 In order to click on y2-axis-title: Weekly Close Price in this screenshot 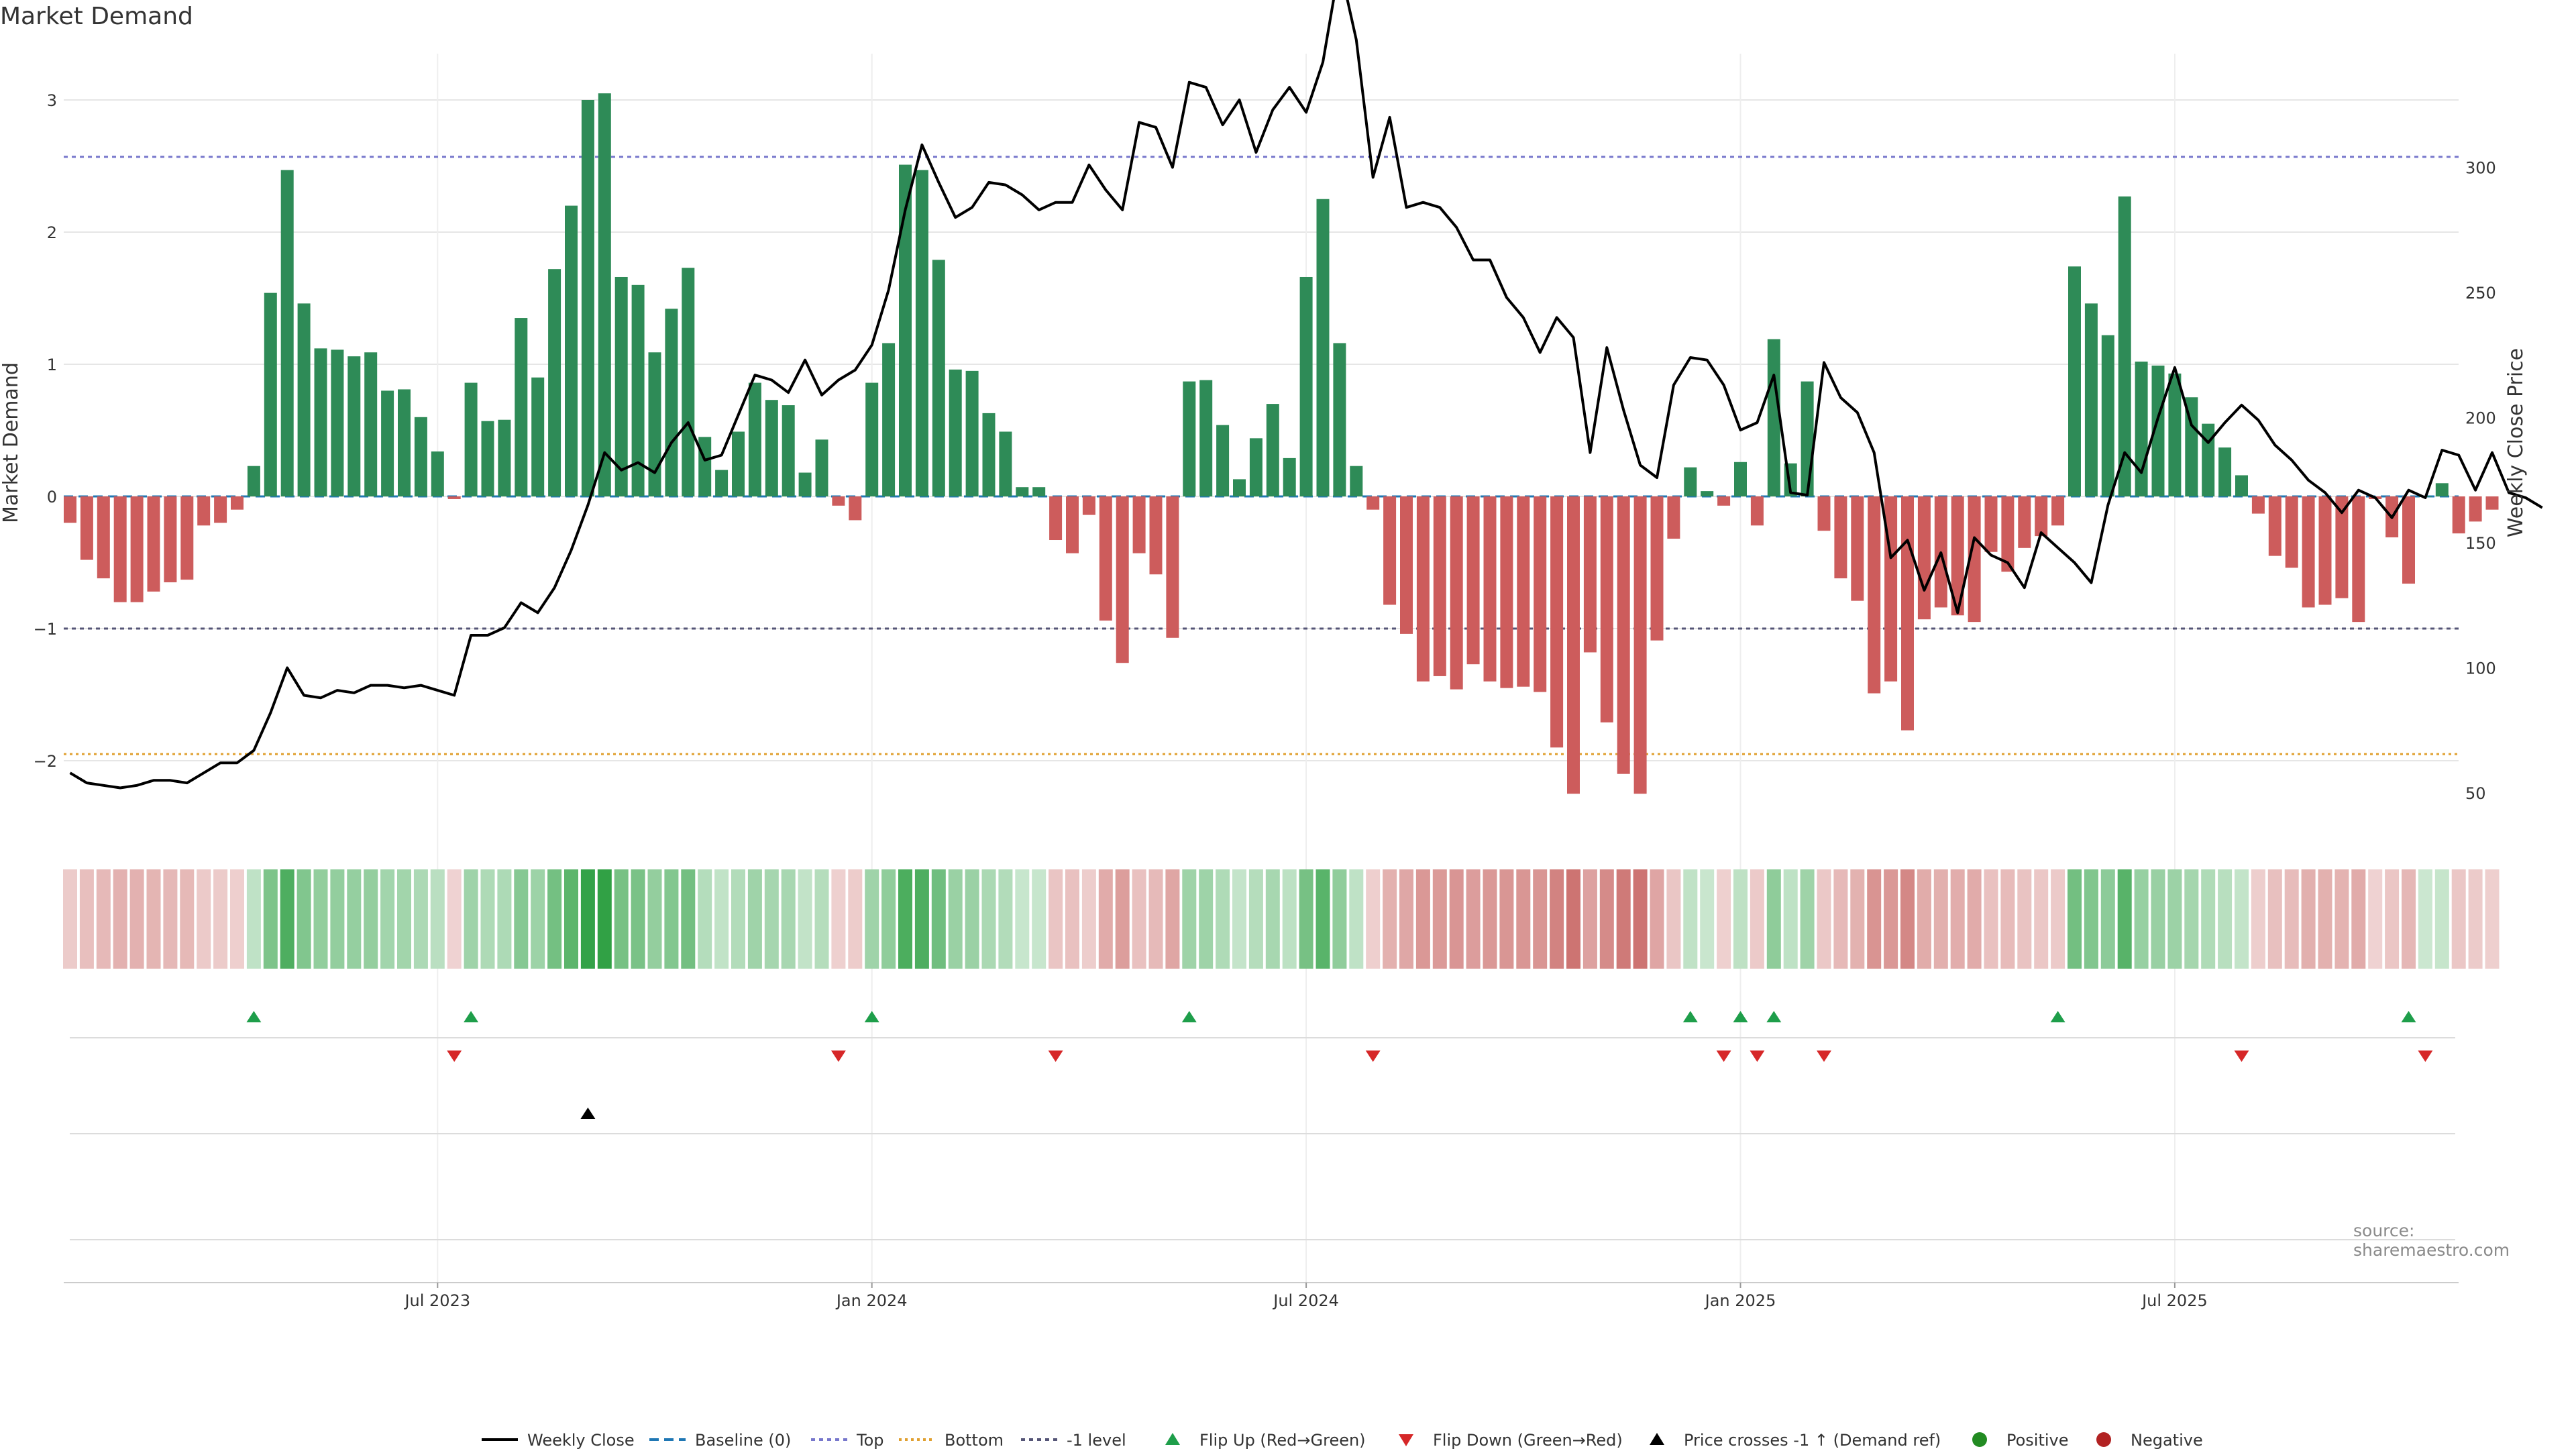, I will do `click(2516, 443)`.